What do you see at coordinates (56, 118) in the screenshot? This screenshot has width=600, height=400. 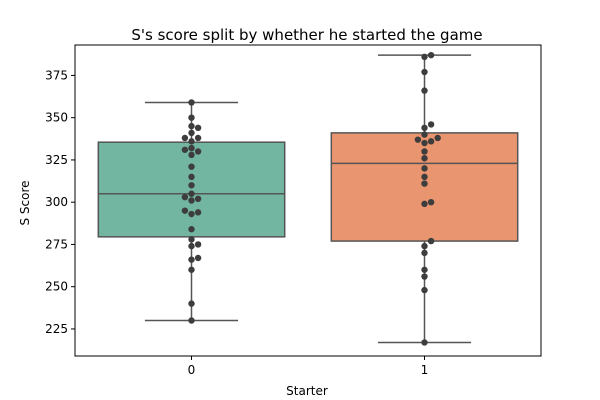 I see `y-tick-label: 350` at bounding box center [56, 118].